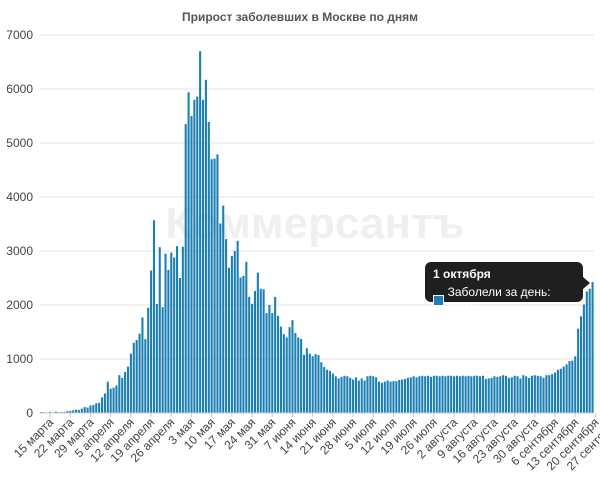 This screenshot has height=480, width=600. Describe the element at coordinates (586, 283) in the screenshot. I see `tooltip-pointer` at that location.